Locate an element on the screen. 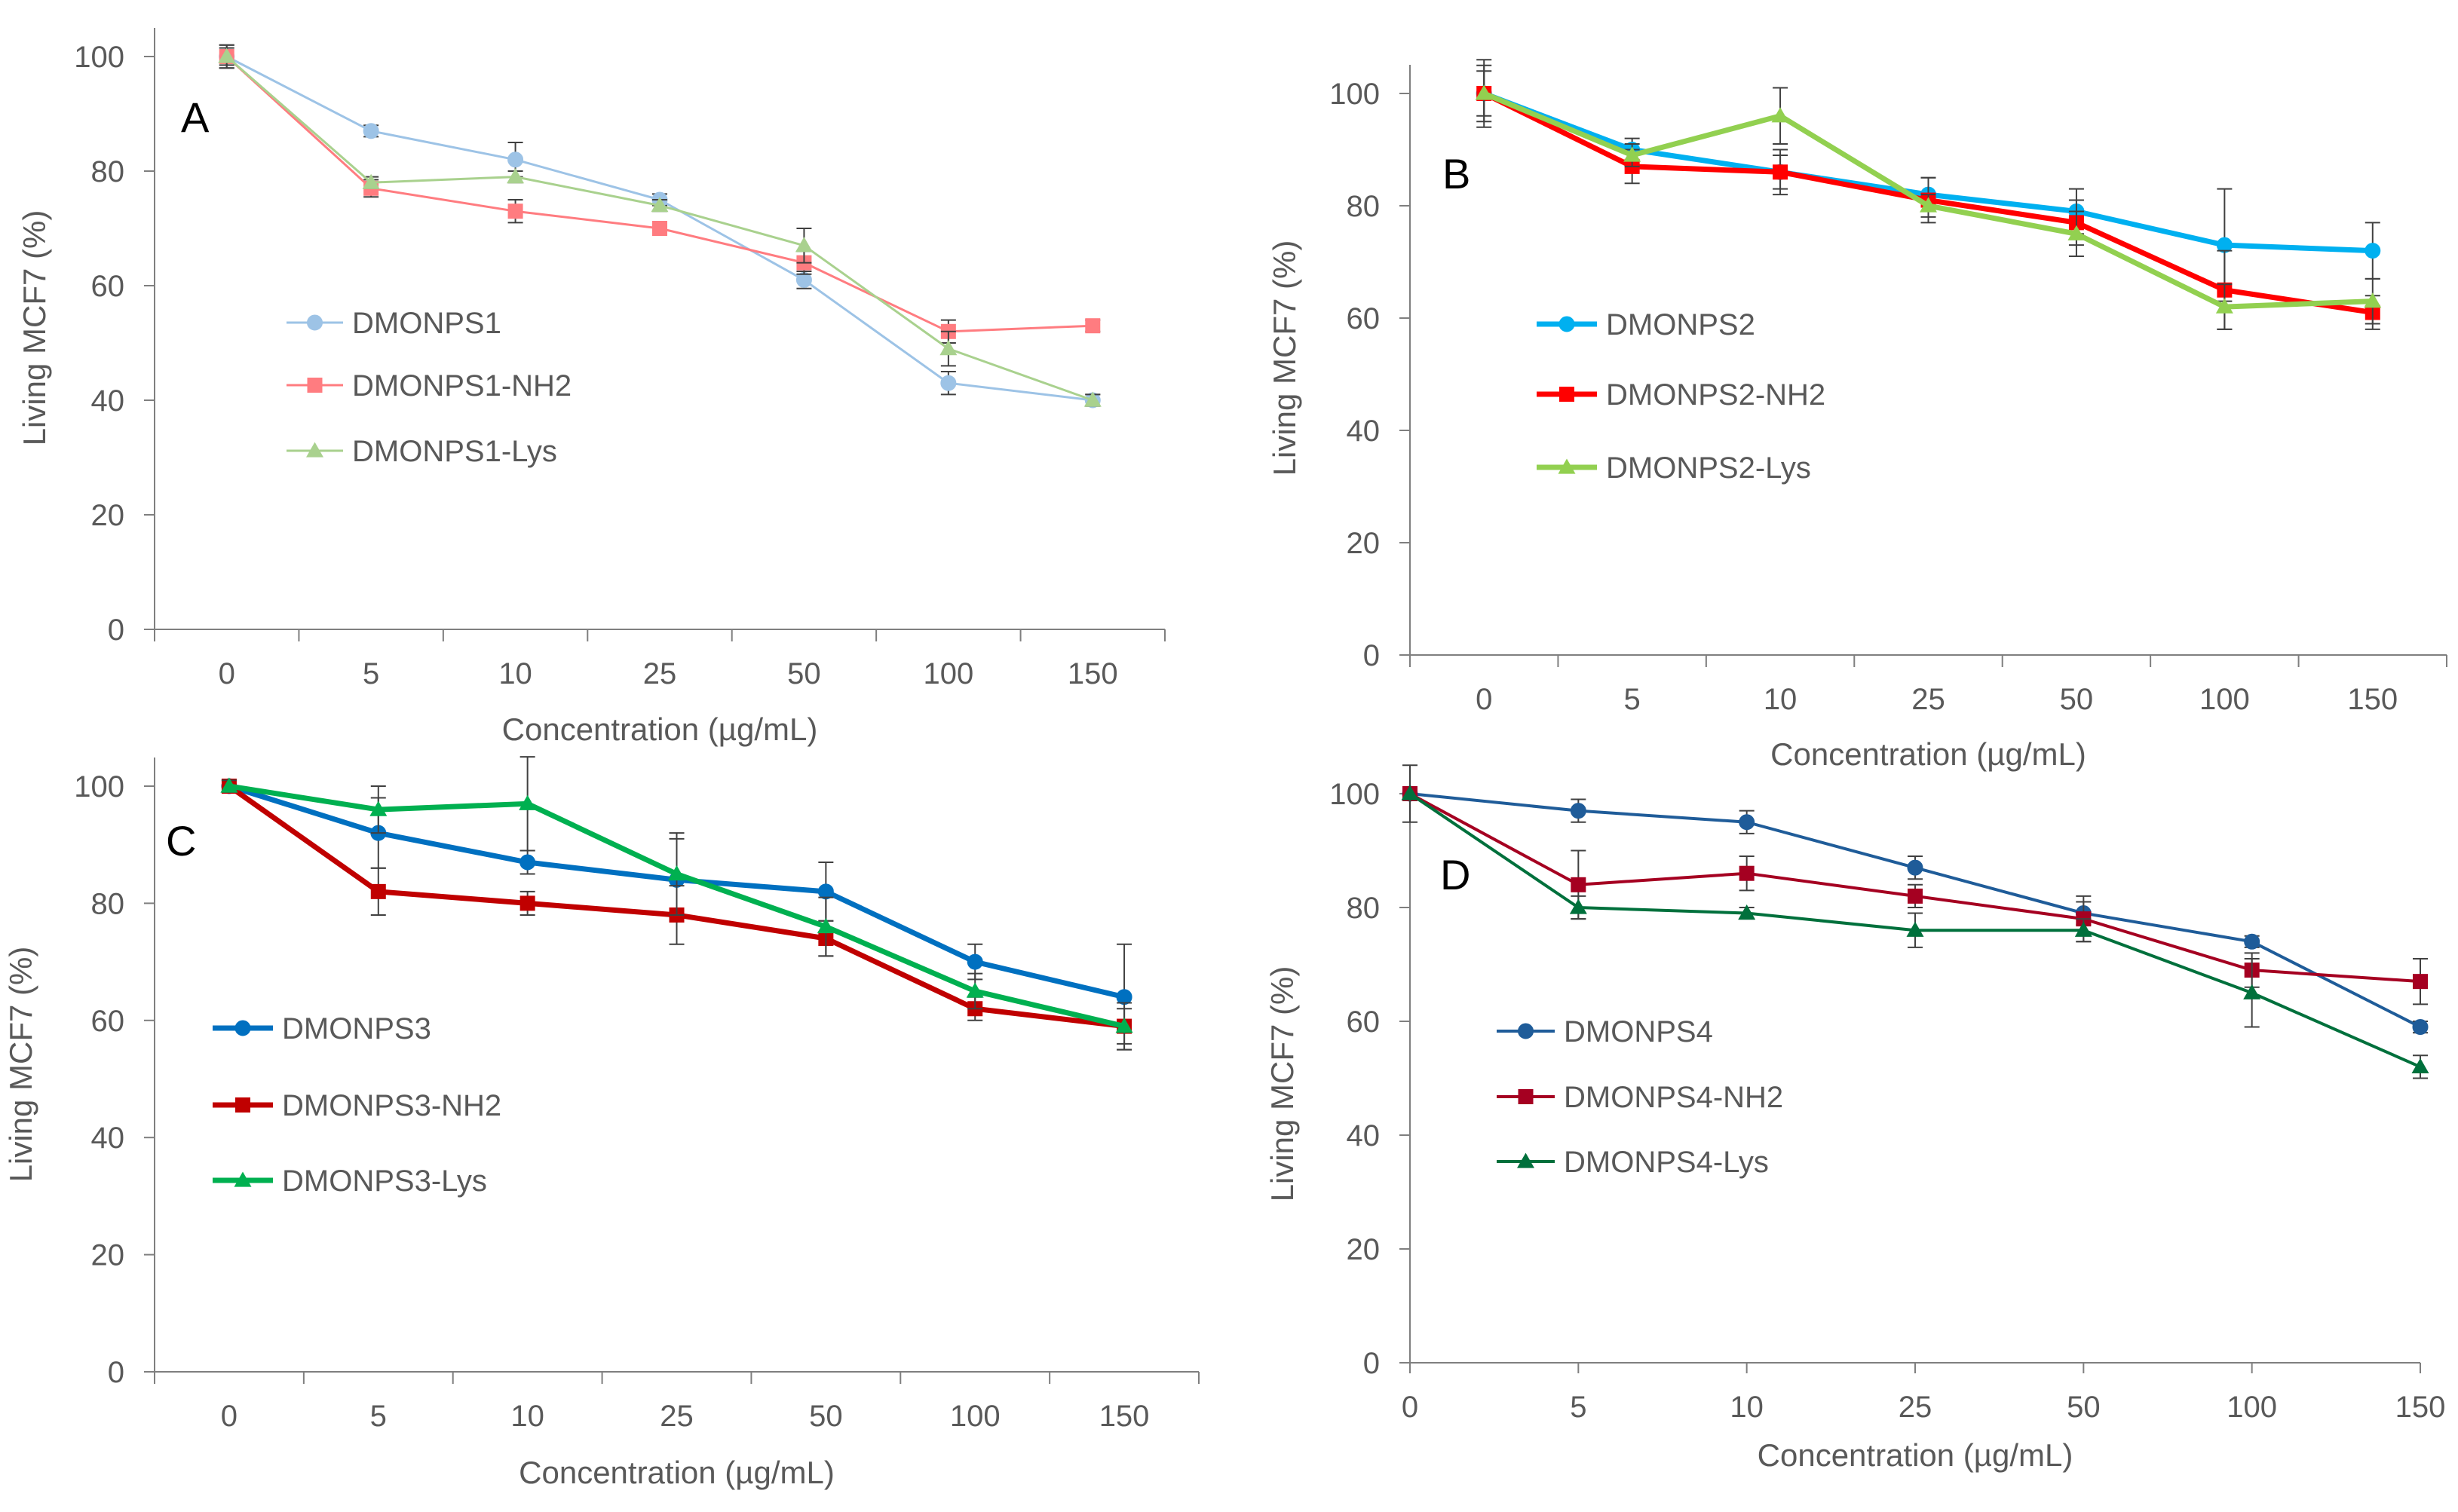 This screenshot has height=1512, width=2458. series-dmonps2-lys is located at coordinates (1928, 200).